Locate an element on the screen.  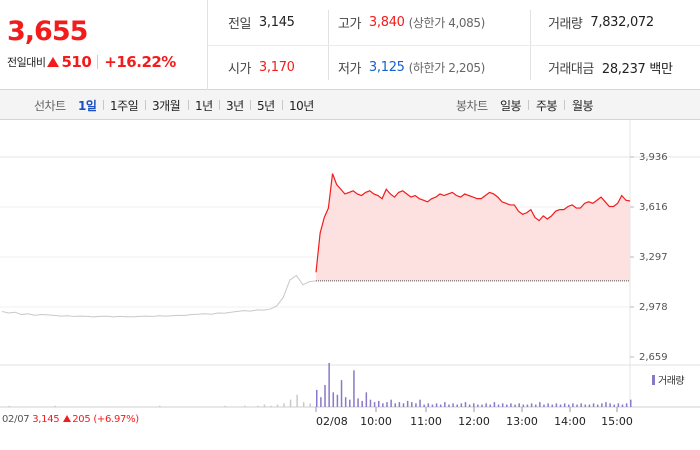
period-1d: 1일 is located at coordinates (87, 106).